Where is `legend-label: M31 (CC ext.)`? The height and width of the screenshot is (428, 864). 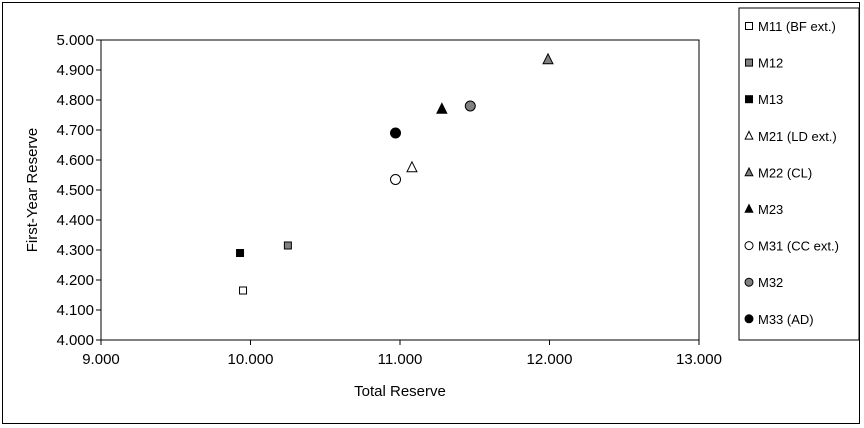
legend-label: M31 (CC ext.) is located at coordinates (798, 246).